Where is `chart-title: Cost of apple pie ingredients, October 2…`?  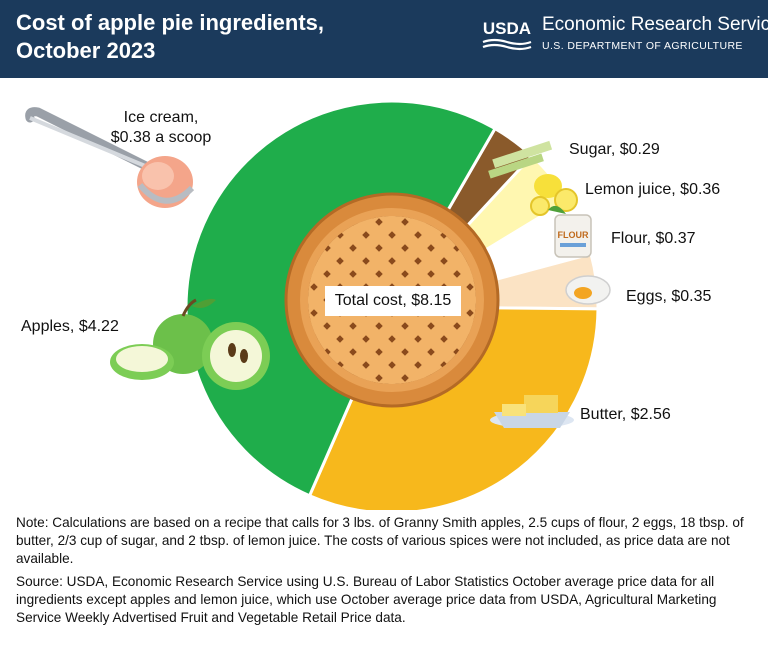 chart-title: Cost of apple pie ingredients, October 2… is located at coordinates (170, 36).